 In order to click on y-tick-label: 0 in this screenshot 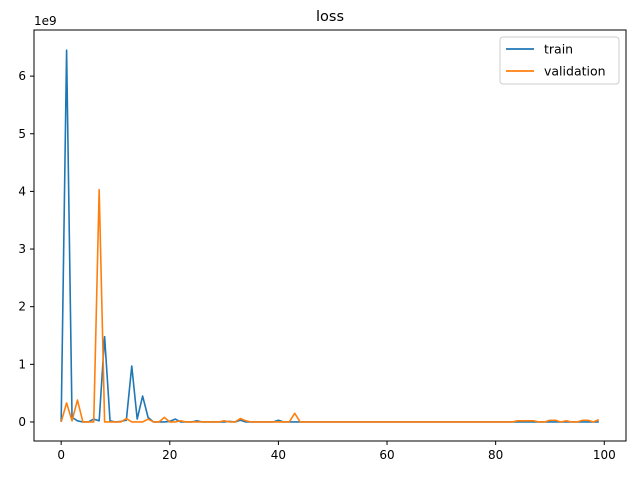, I will do `click(22, 422)`.